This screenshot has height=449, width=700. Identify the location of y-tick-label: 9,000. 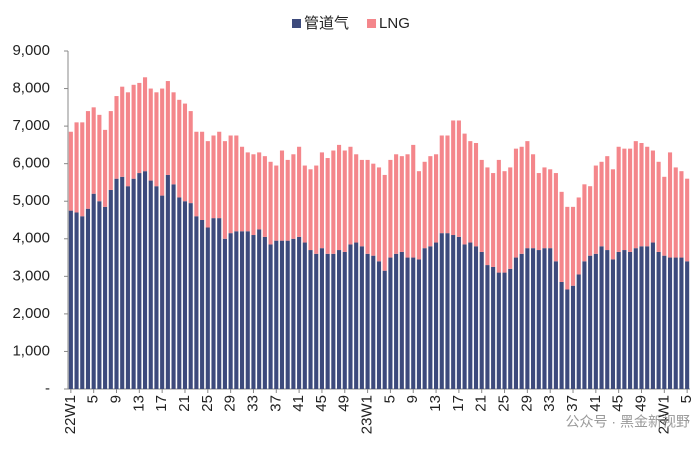
(31, 50).